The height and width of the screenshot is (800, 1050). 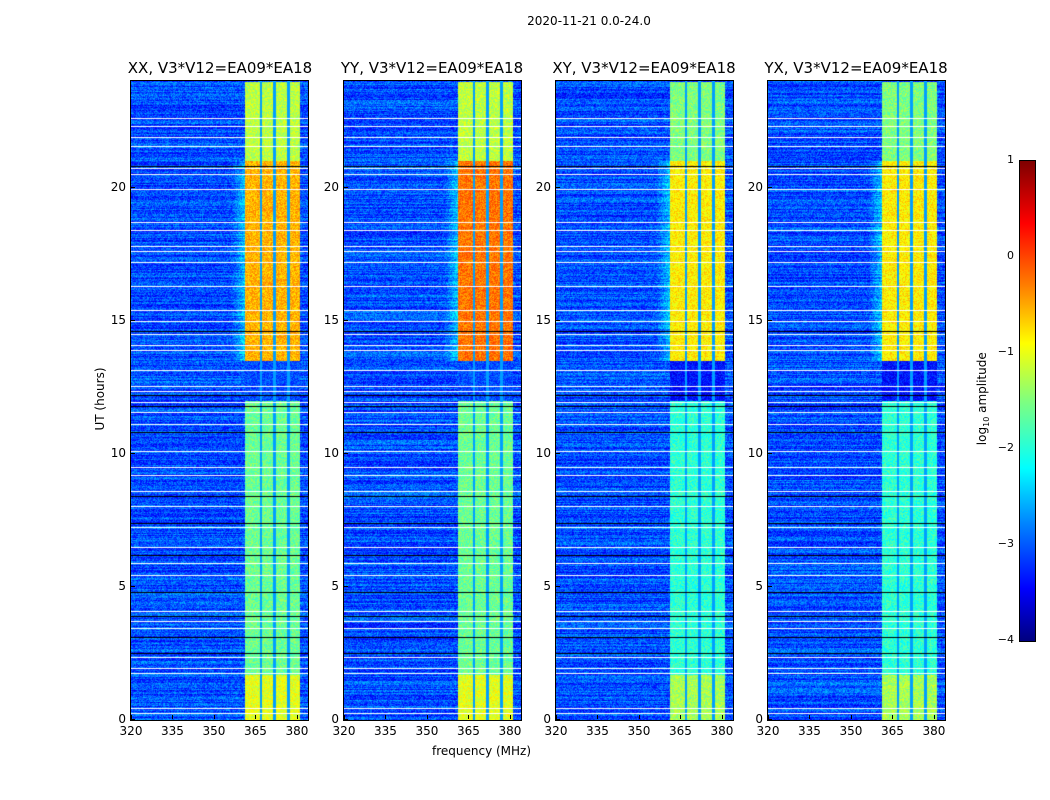 I want to click on heatmap-panel-xx, so click(x=219, y=400).